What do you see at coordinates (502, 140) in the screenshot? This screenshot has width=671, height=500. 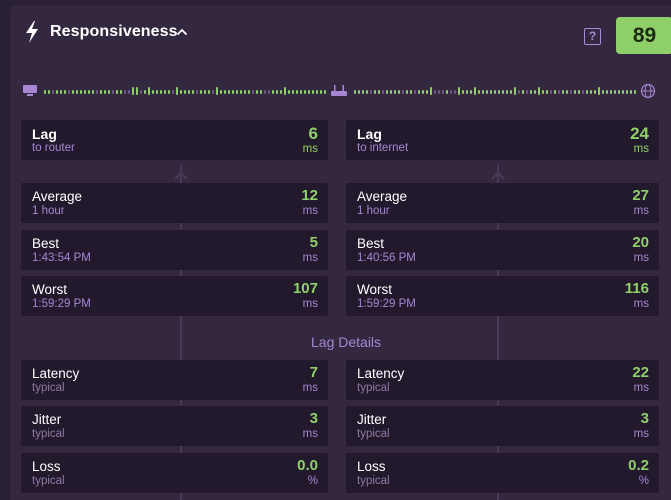 I see `lag-internet-card: Lag to internet 24 ms` at bounding box center [502, 140].